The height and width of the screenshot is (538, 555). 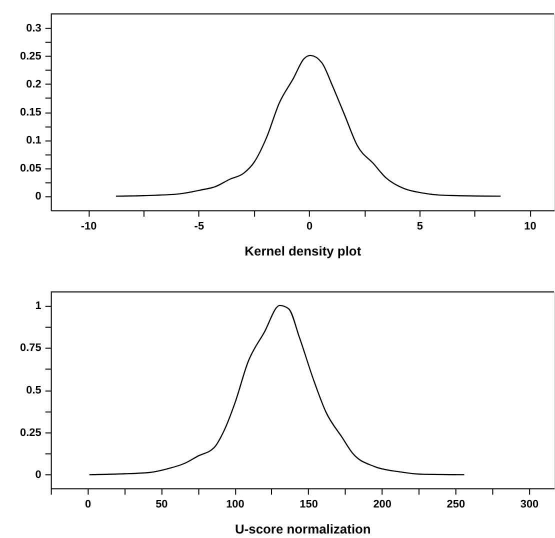 What do you see at coordinates (31, 348) in the screenshot?
I see `y-tick-label: 0.75` at bounding box center [31, 348].